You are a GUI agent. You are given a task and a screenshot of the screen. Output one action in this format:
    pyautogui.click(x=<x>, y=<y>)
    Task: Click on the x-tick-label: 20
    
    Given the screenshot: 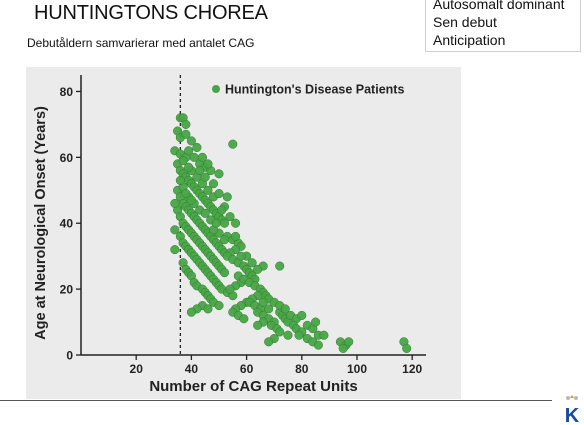 What is the action you would take?
    pyautogui.click(x=137, y=369)
    